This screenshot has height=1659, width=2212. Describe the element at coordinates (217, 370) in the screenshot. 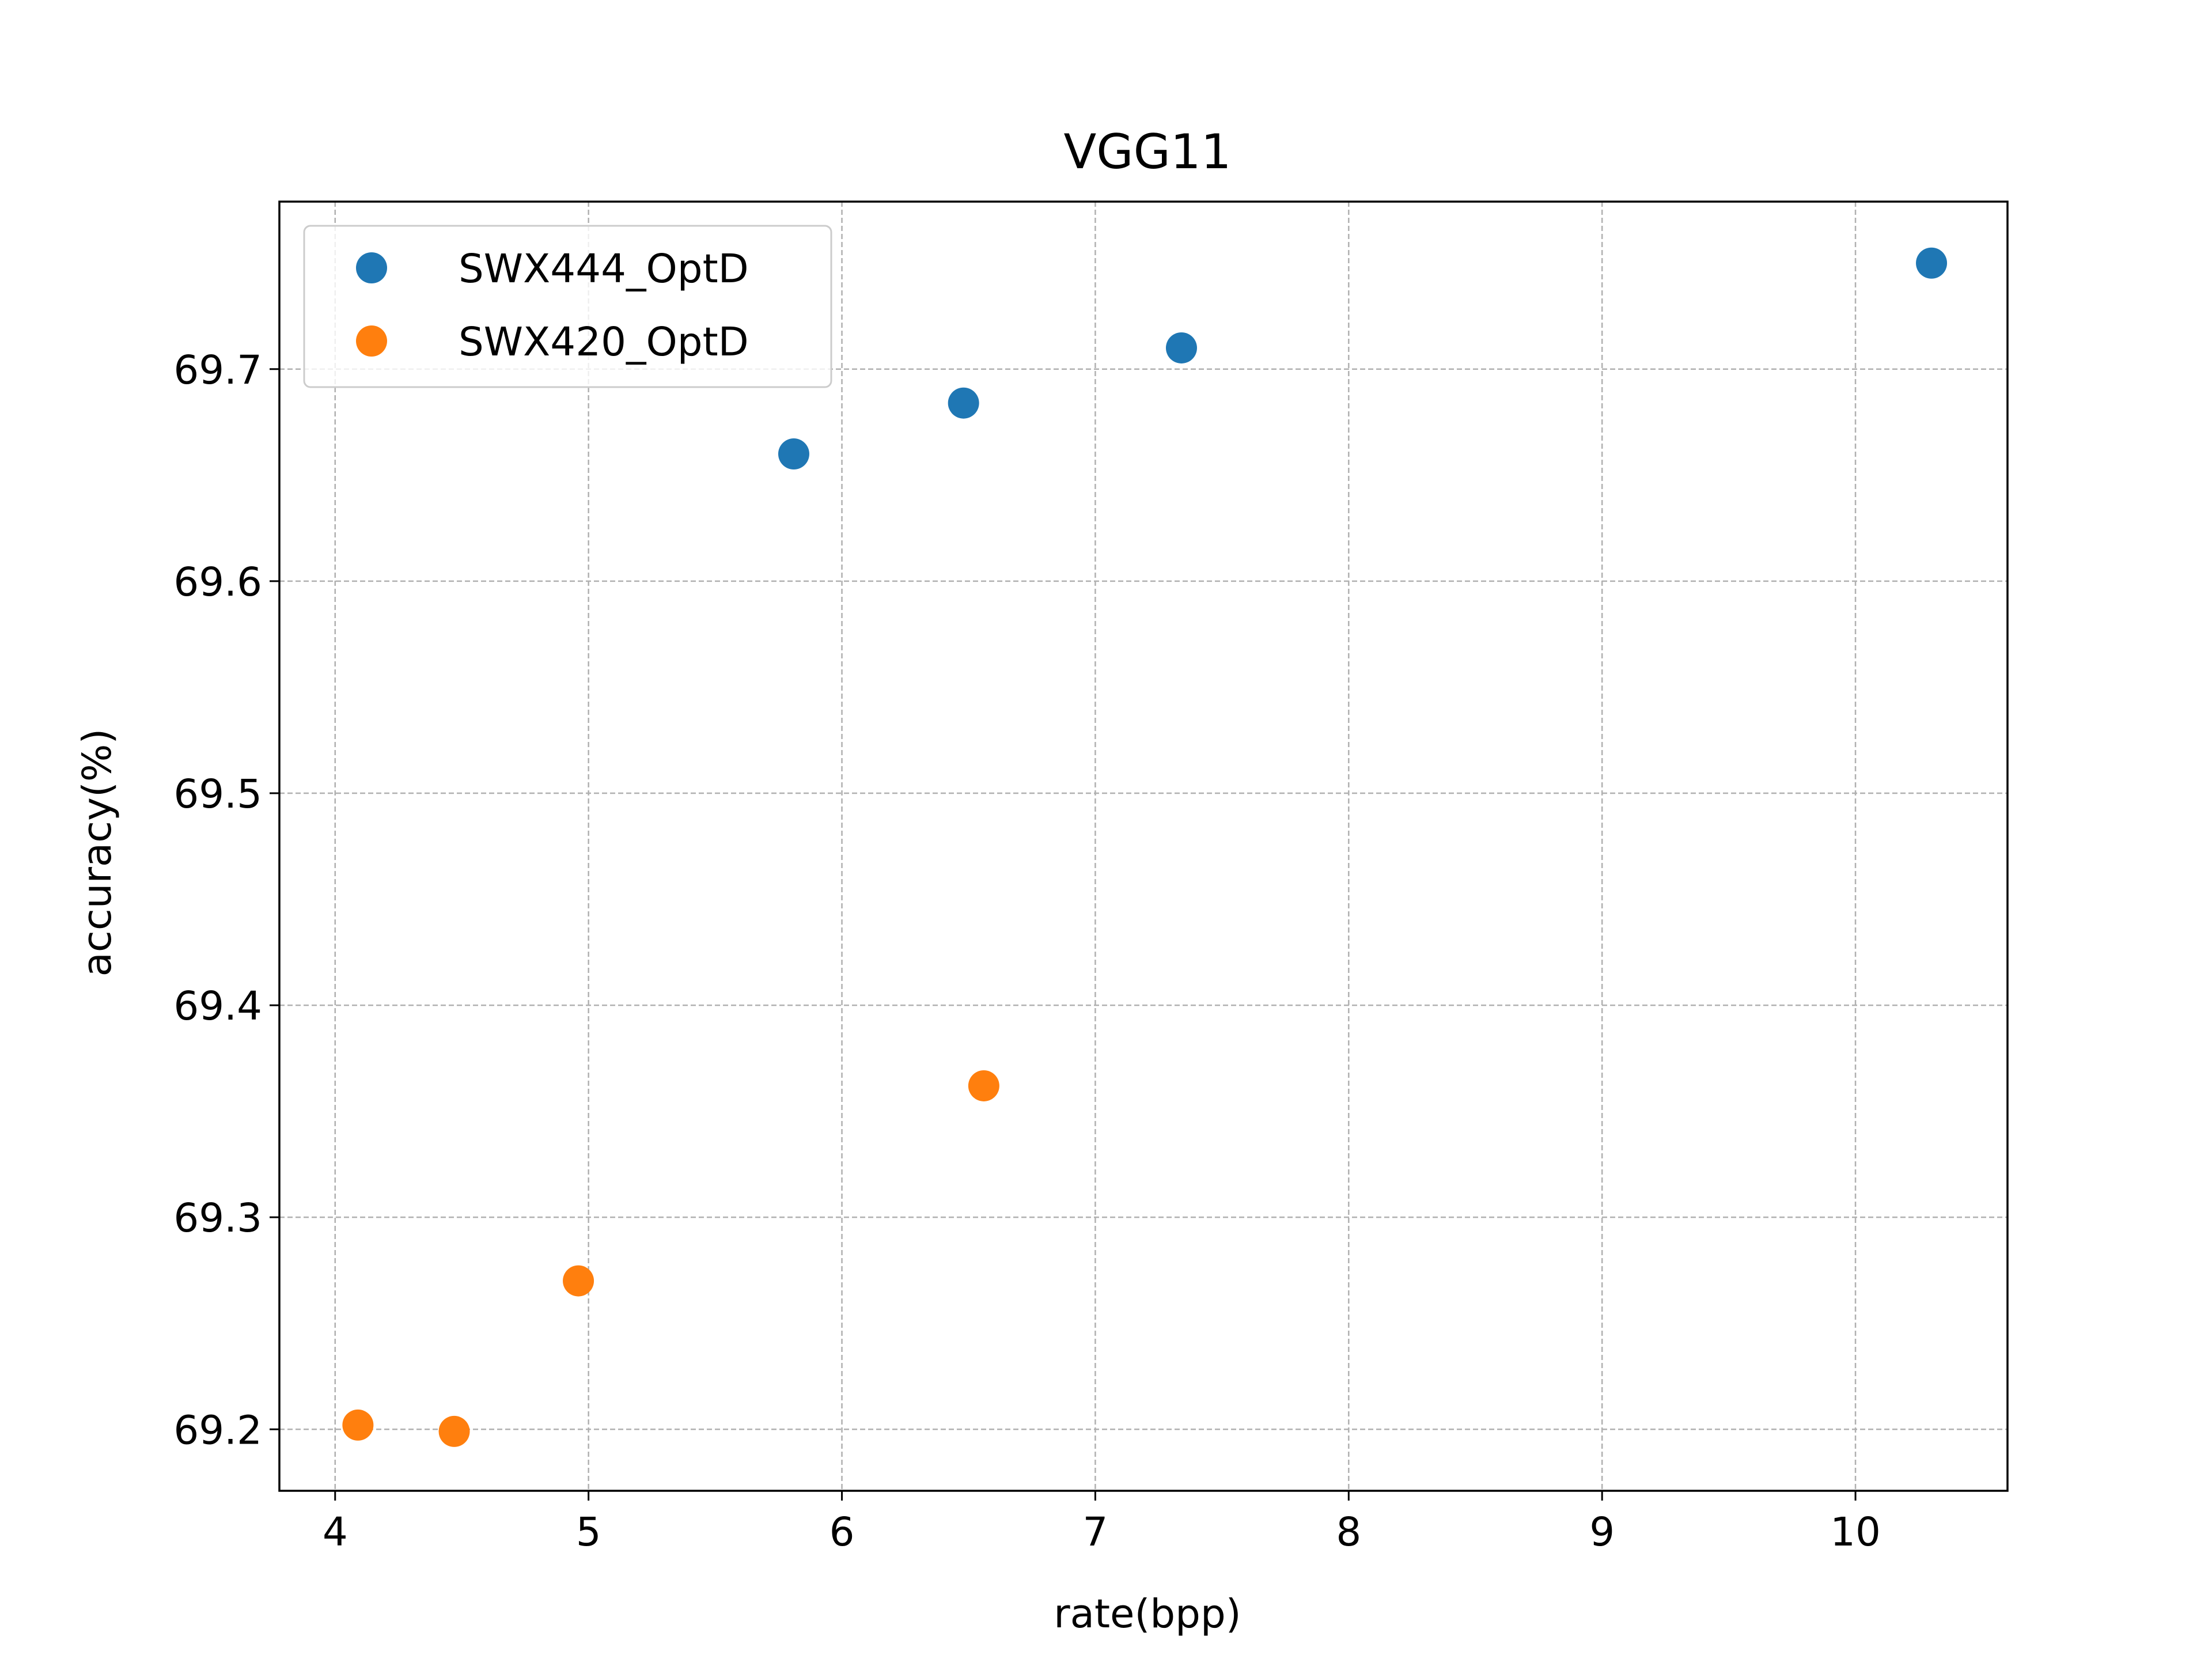

I see `y-tick-label: 69.7` at that location.